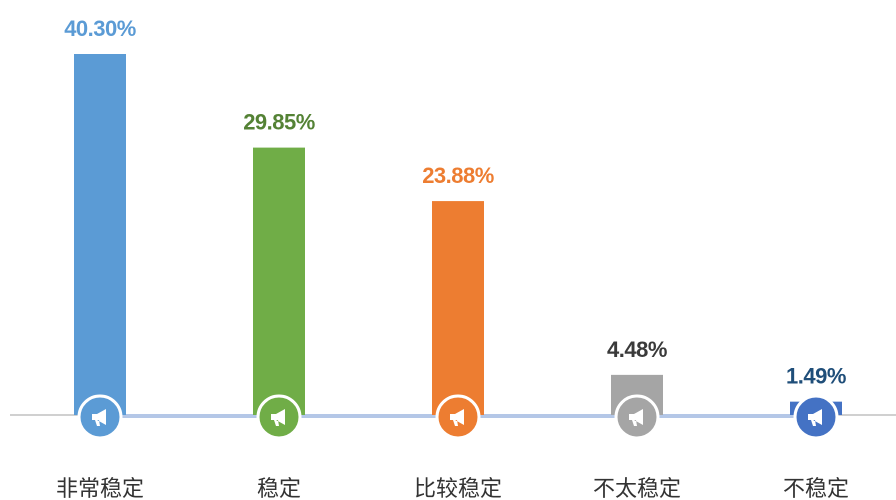 The height and width of the screenshot is (500, 896). Describe the element at coordinates (100, 488) in the screenshot. I see `category-label: 非常稳定` at that location.